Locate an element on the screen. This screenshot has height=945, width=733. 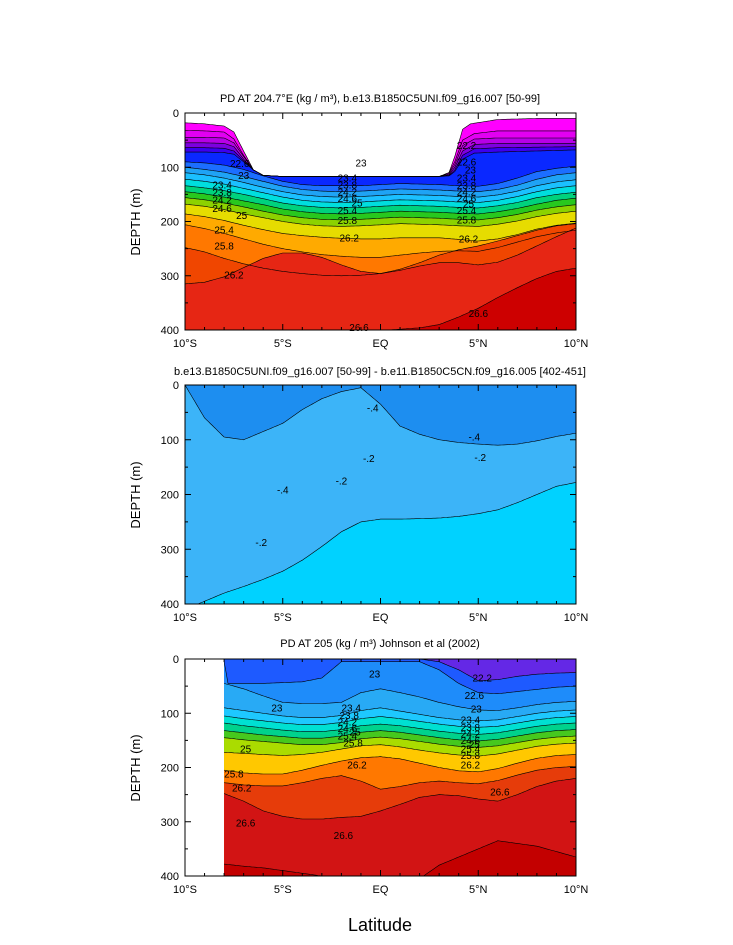
contour-label: 22.6 is located at coordinates (467, 162).